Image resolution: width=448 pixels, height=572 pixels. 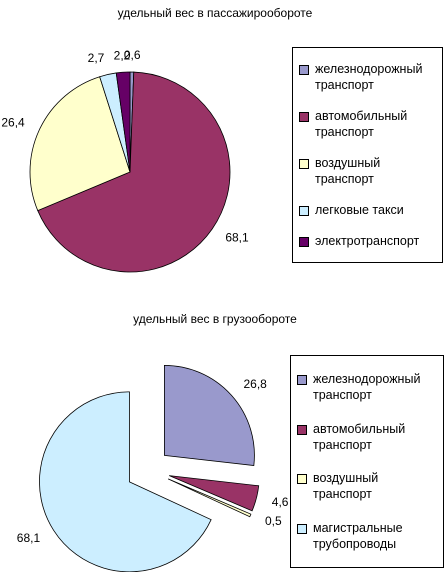 I want to click on data-label: 2,2, so click(x=122, y=55).